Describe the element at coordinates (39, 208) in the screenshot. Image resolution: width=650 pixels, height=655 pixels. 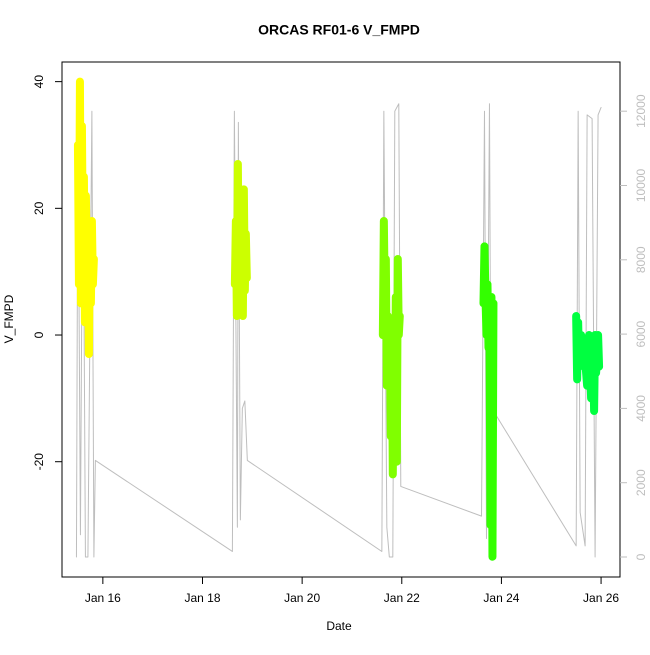
I see `y-tick-label: 20` at that location.